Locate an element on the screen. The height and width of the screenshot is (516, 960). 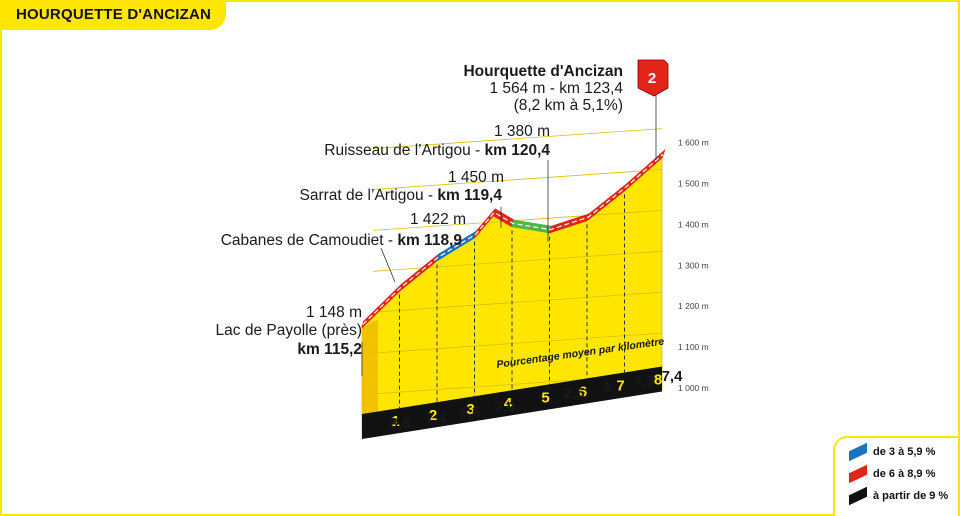
y-tick-1000: 1 000 m is located at coordinates (693, 388).